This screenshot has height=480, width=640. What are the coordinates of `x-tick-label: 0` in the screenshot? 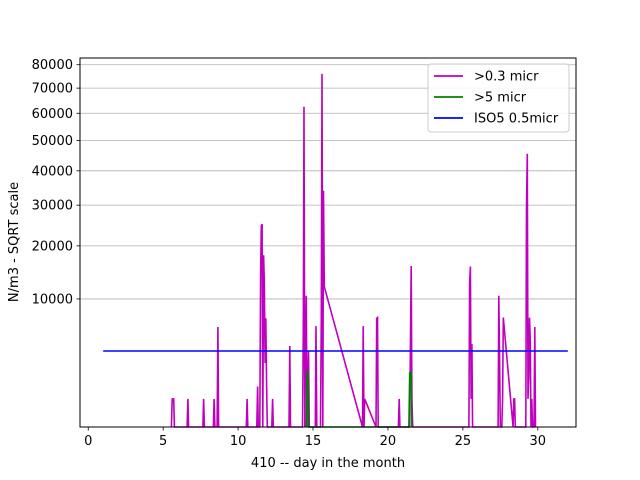 It's located at (88, 441).